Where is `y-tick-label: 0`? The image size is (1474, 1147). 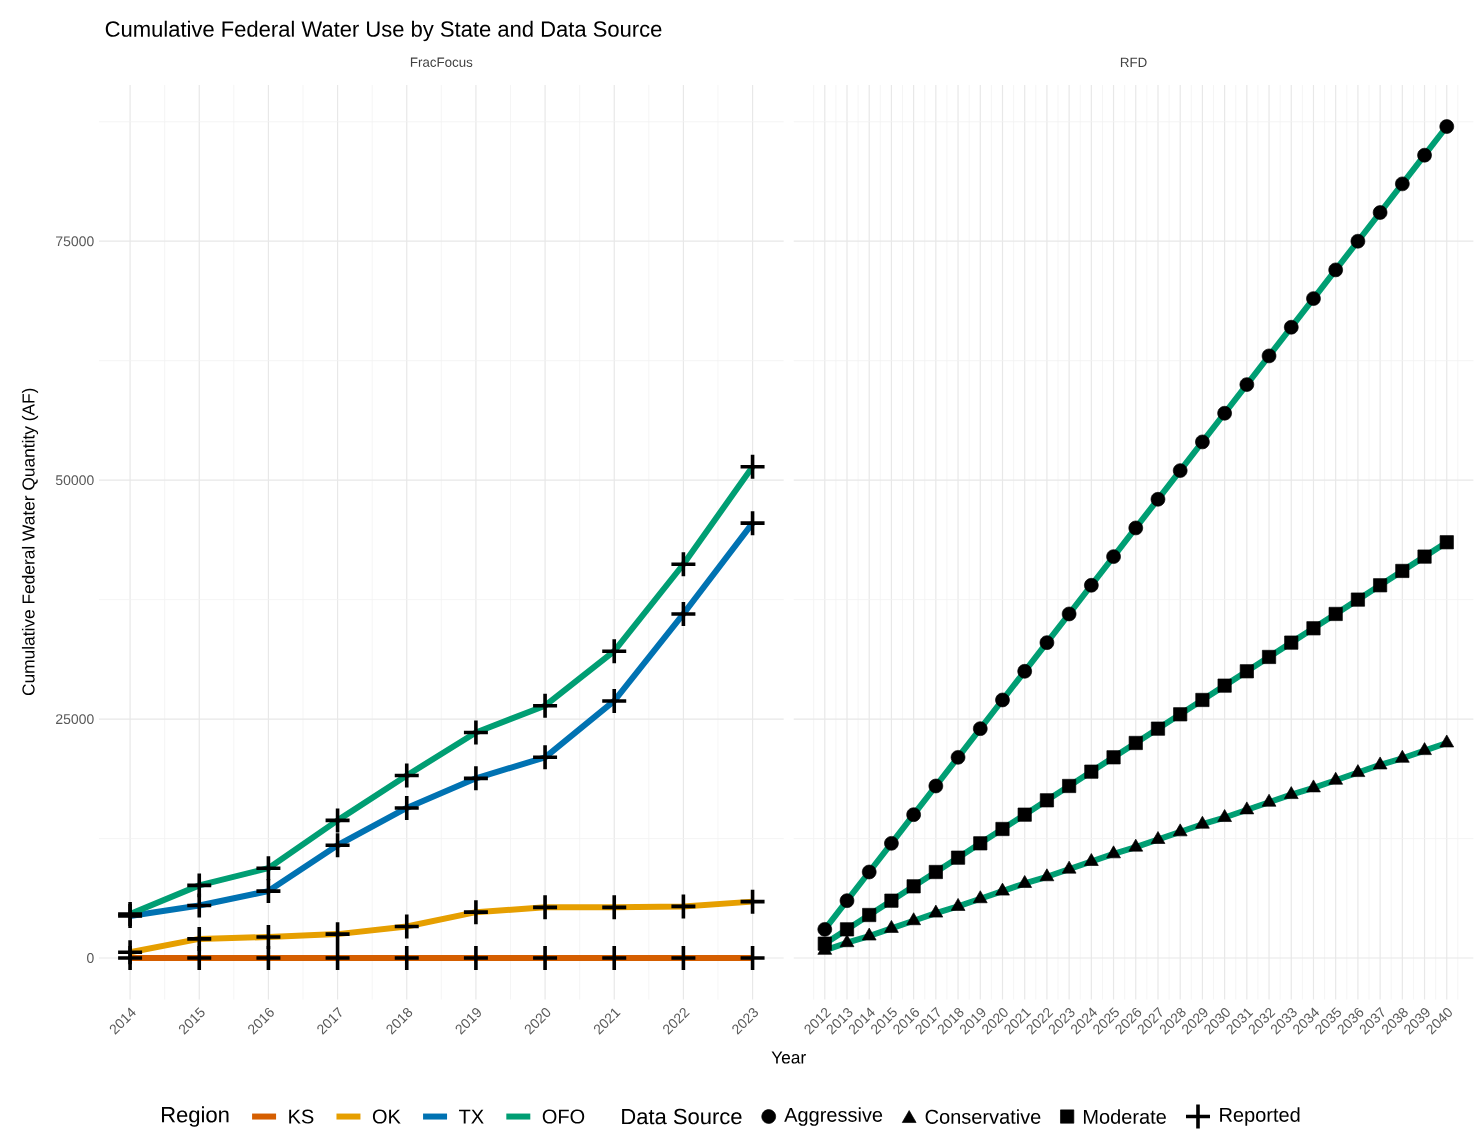
y-tick-label: 0 is located at coordinates (90, 958).